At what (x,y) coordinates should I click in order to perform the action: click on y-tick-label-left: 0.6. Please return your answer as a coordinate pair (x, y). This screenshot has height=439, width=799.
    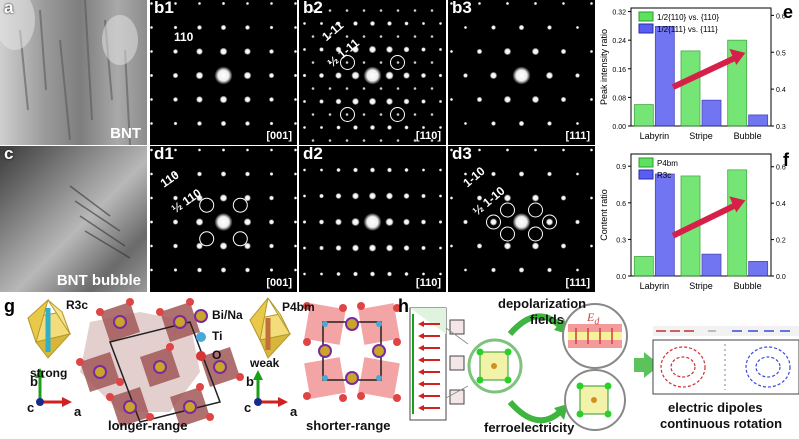
    Looking at the image, I should click on (621, 204).